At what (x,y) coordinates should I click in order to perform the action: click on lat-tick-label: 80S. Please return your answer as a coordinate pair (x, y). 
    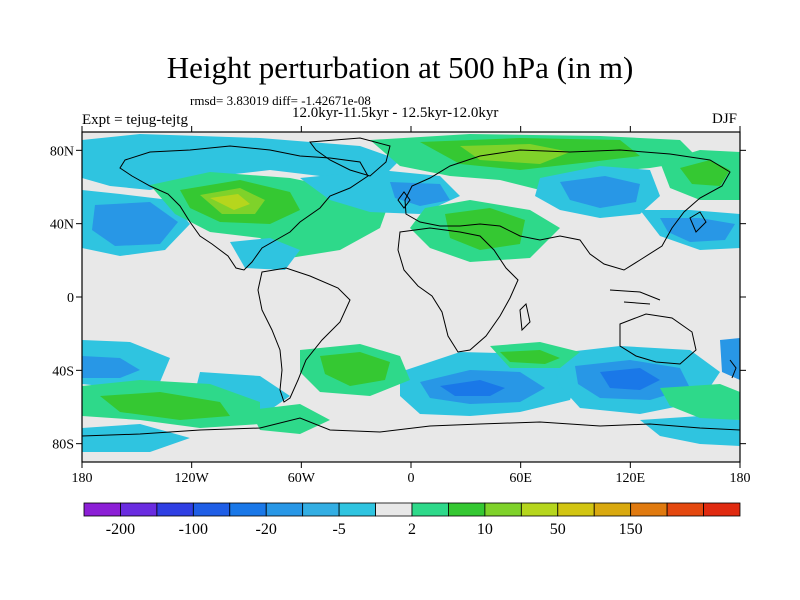
    Looking at the image, I should click on (63, 445).